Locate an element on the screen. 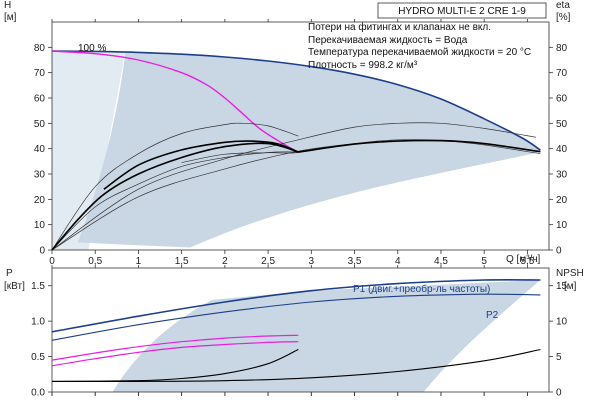  note-liquid: Перекачиваемая жидкость = Вода is located at coordinates (388, 40).